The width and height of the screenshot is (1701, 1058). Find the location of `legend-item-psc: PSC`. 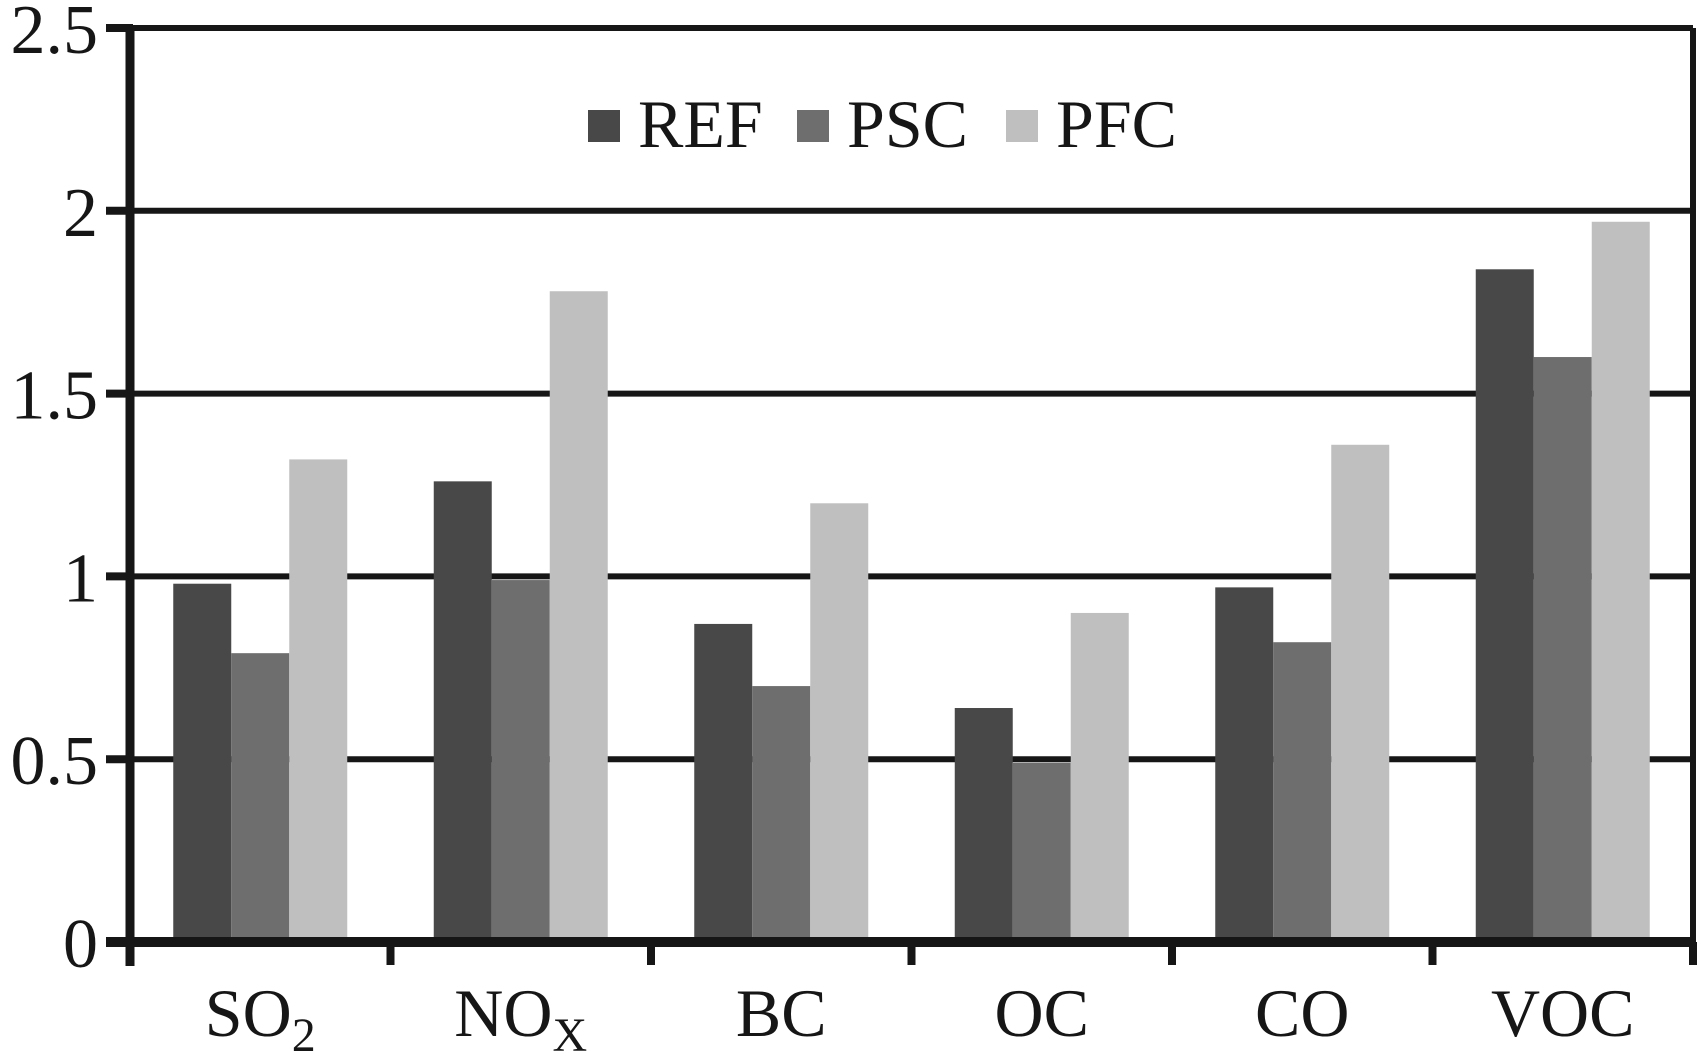

legend-item-psc: PSC is located at coordinates (882, 124).